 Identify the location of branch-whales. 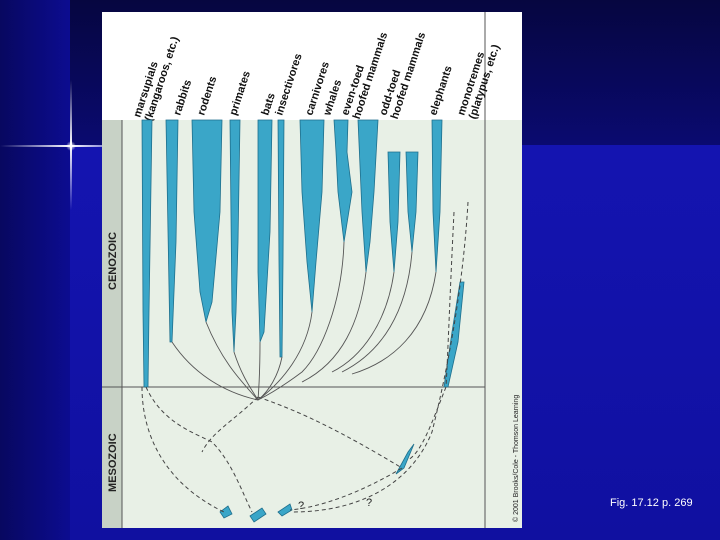
(301, 321).